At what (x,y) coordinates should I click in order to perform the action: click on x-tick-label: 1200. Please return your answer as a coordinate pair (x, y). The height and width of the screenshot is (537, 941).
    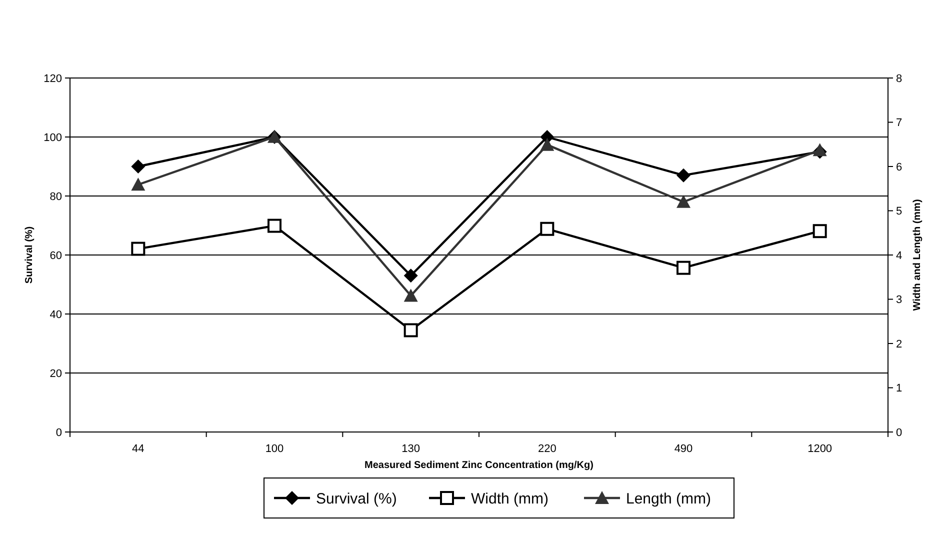
    Looking at the image, I should click on (820, 449).